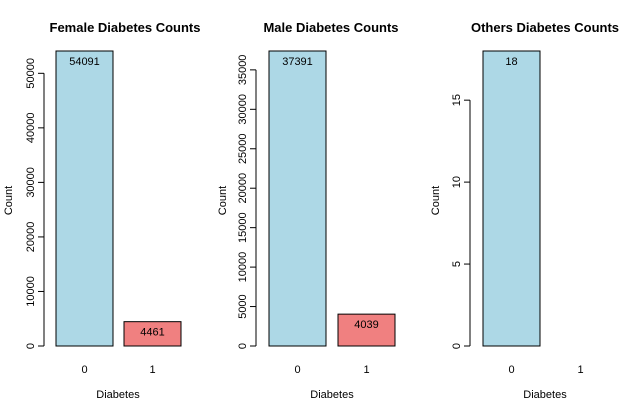  What do you see at coordinates (297, 62) in the screenshot?
I see `bar-value-label: 37391` at bounding box center [297, 62].